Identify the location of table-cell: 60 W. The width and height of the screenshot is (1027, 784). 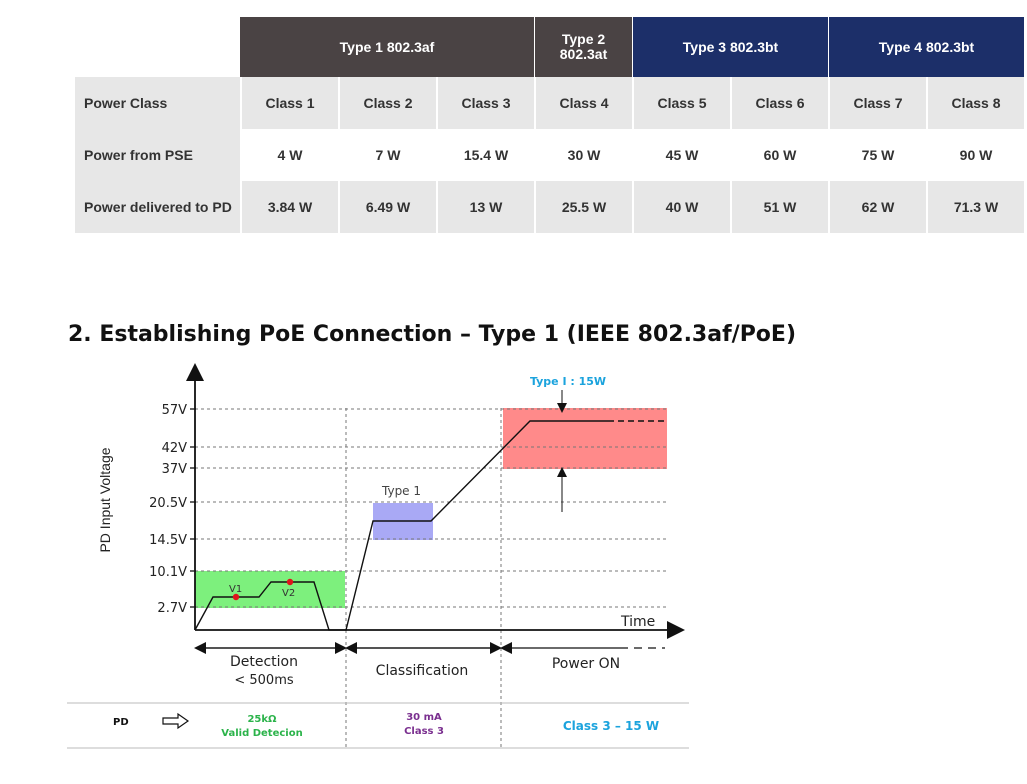
(779, 155).